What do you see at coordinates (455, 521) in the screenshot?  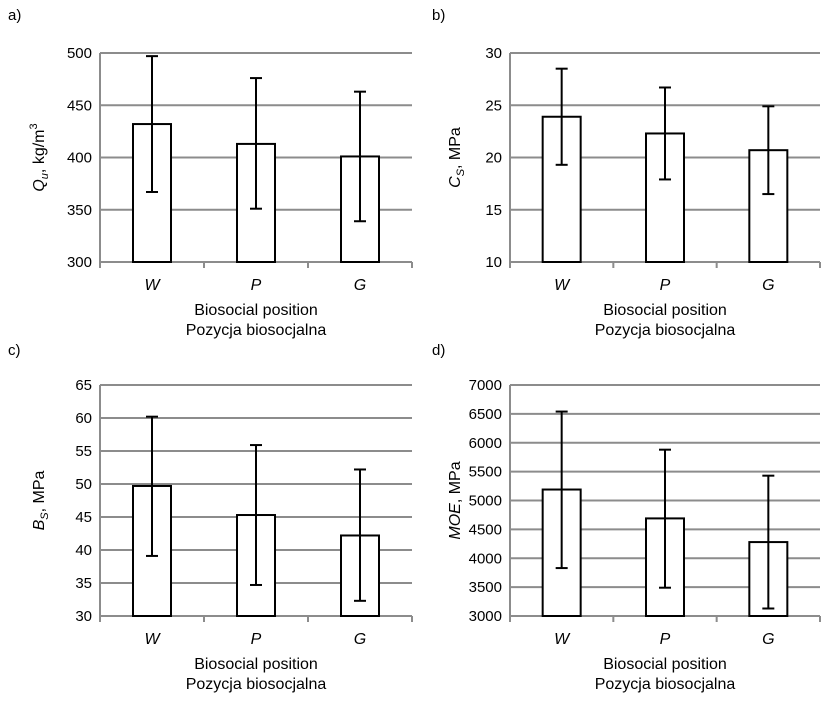 I see `y-axis-title-symbol: MOE` at bounding box center [455, 521].